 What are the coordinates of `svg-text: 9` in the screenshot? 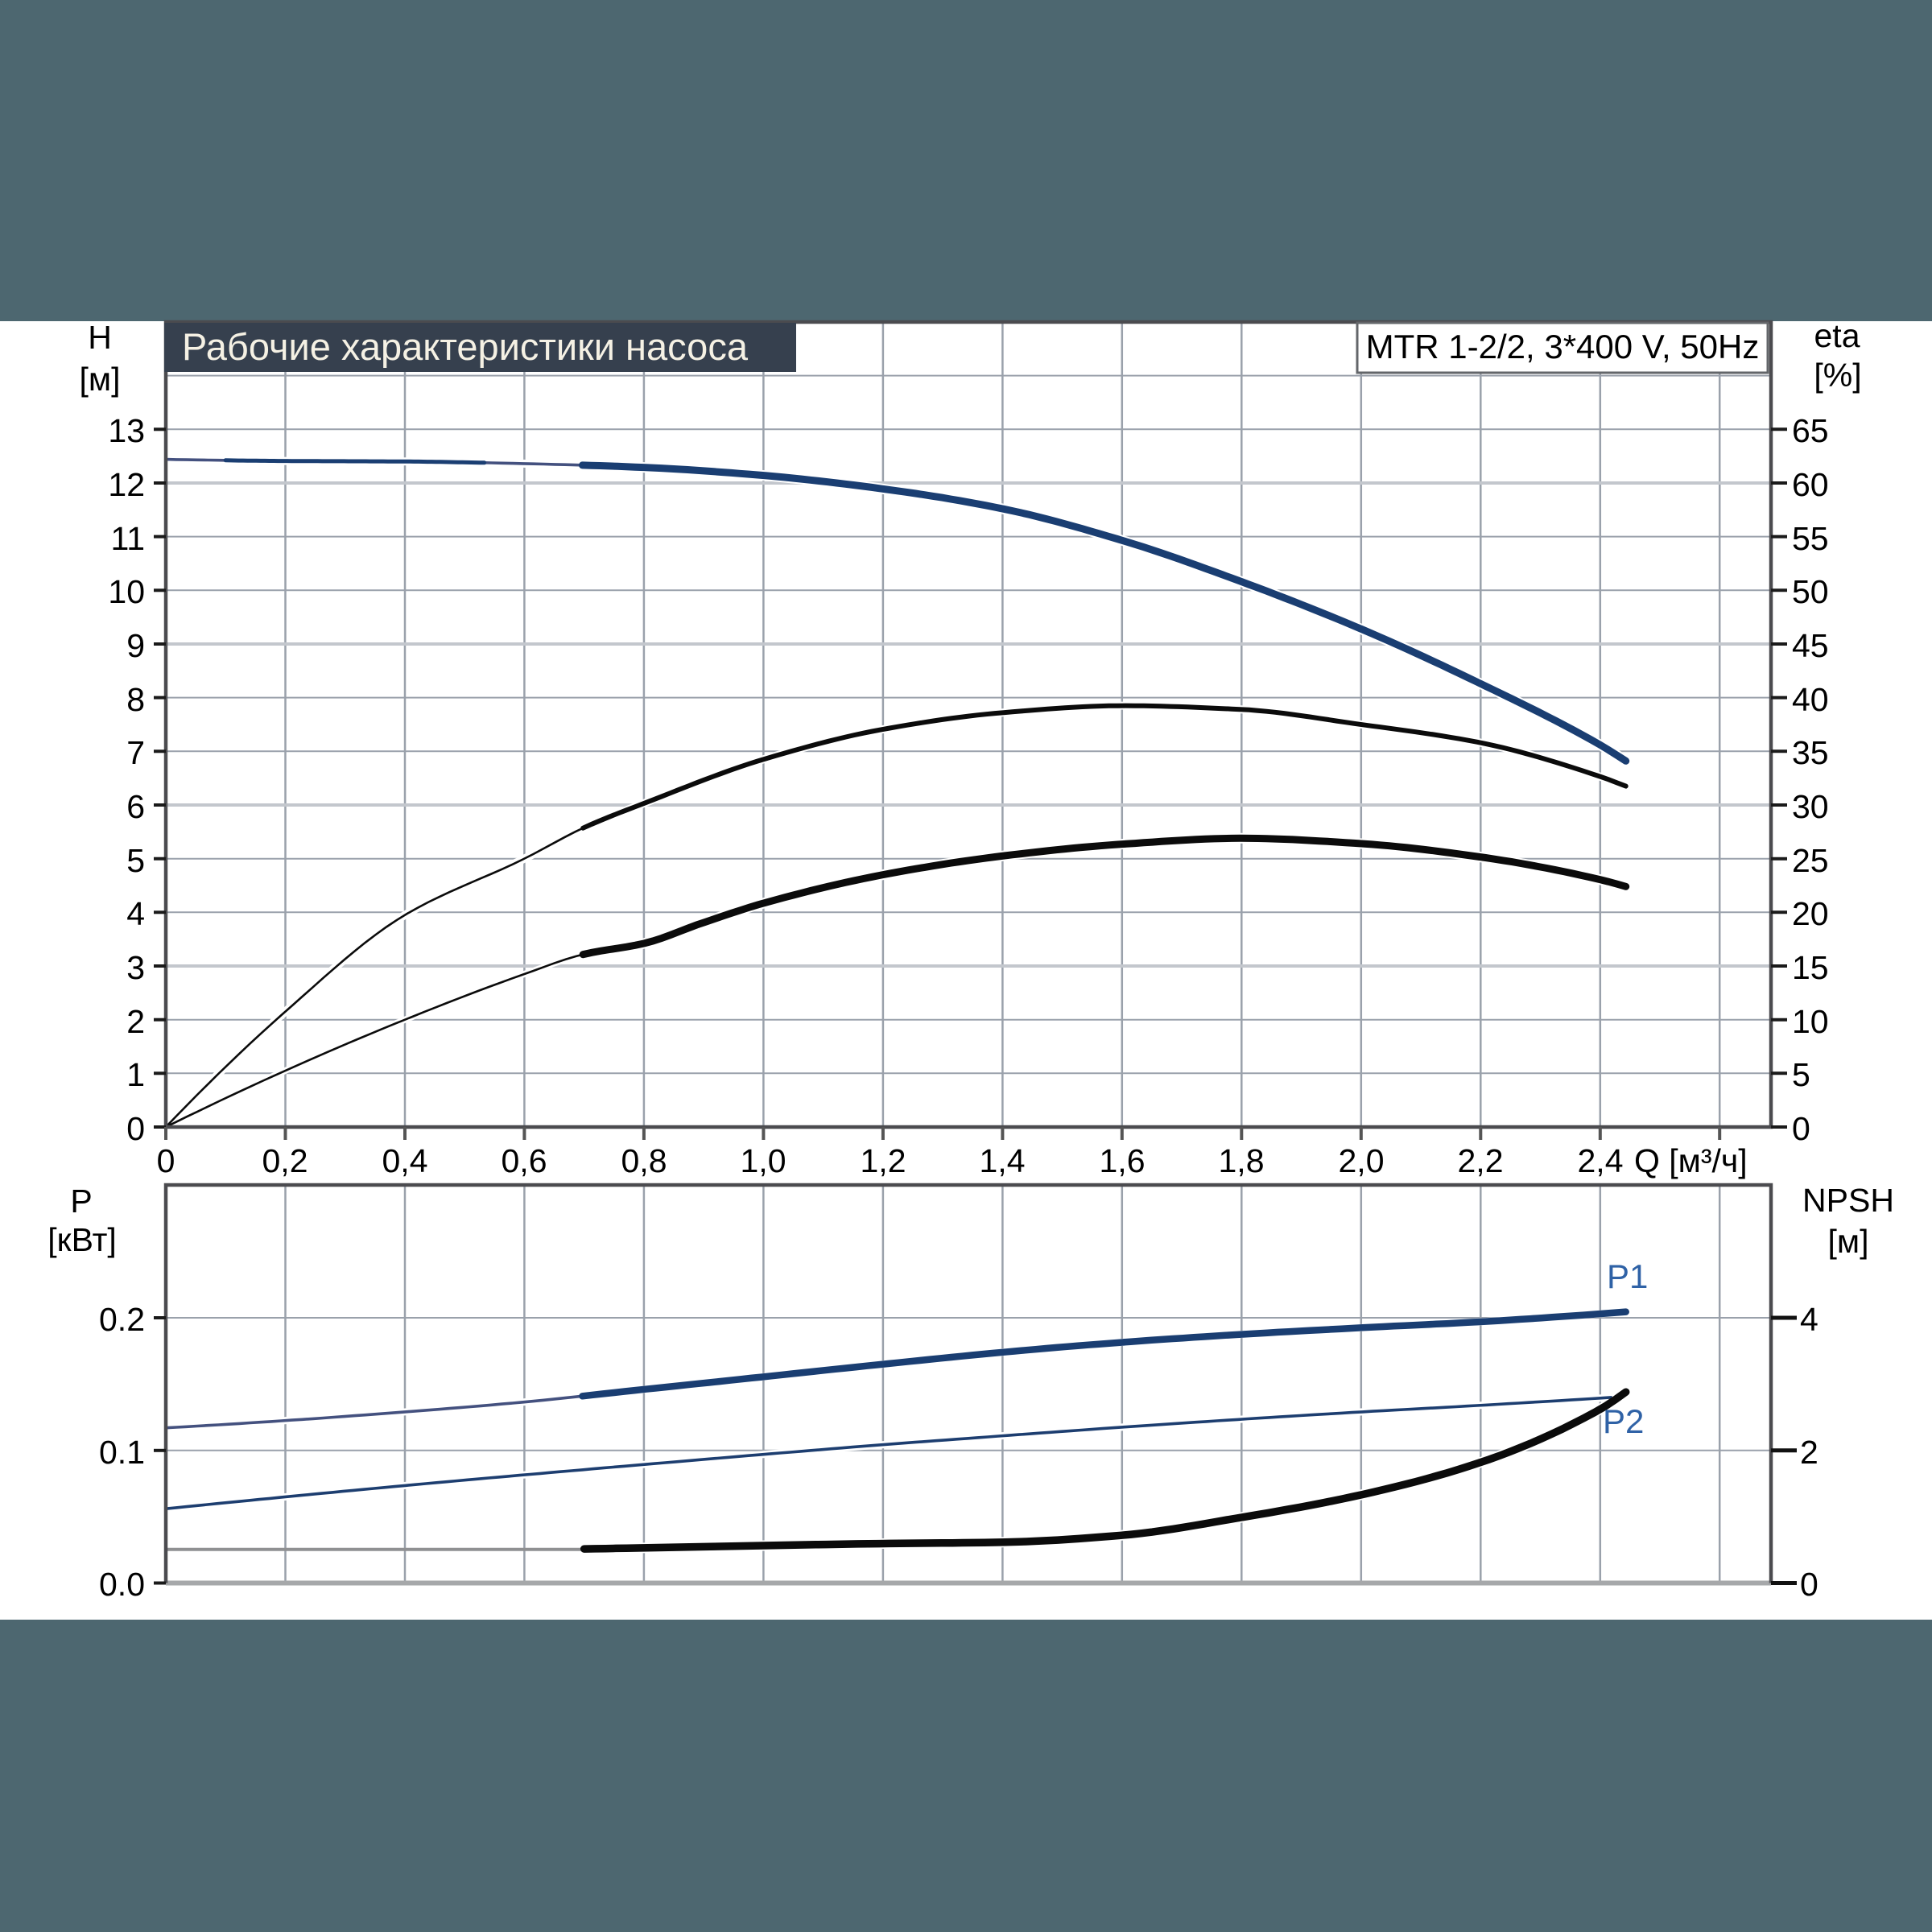 It's located at (135, 645).